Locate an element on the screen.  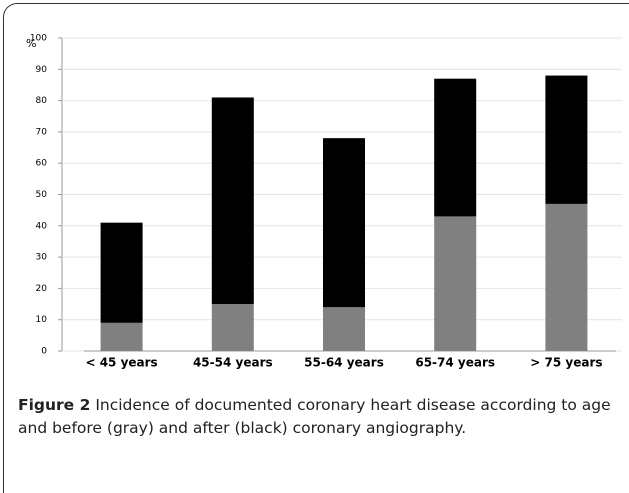
x-tick-label: 45-54 years is located at coordinates (233, 363).